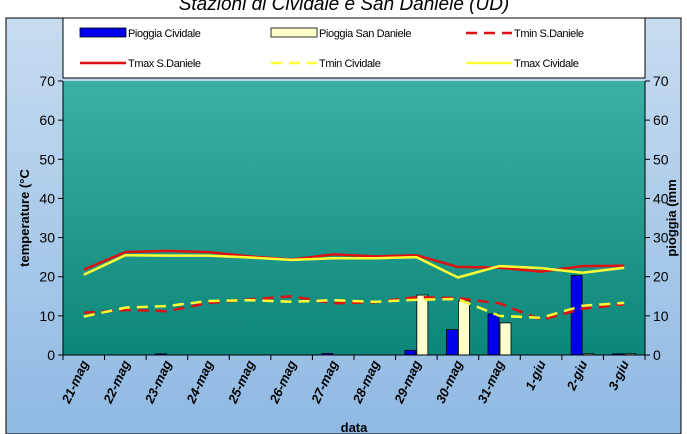 The width and height of the screenshot is (687, 434). I want to click on legend-label-pioggia-cividale: Pioggia Cividale, so click(164, 34).